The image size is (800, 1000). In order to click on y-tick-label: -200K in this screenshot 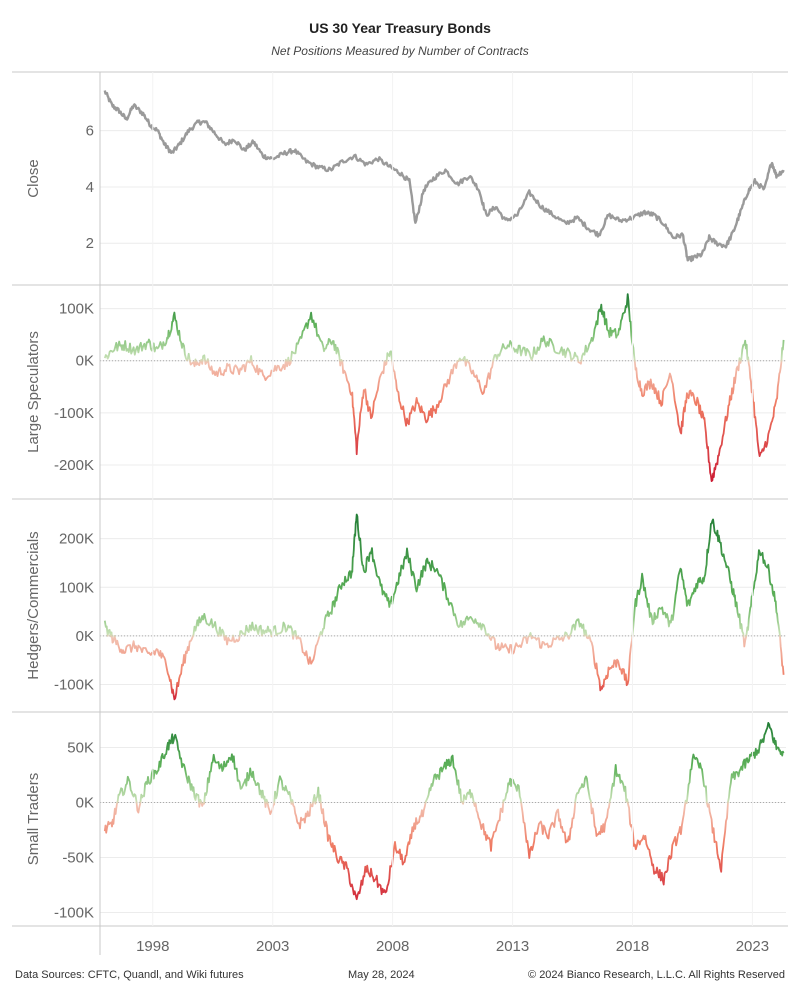, I will do `click(74, 465)`.